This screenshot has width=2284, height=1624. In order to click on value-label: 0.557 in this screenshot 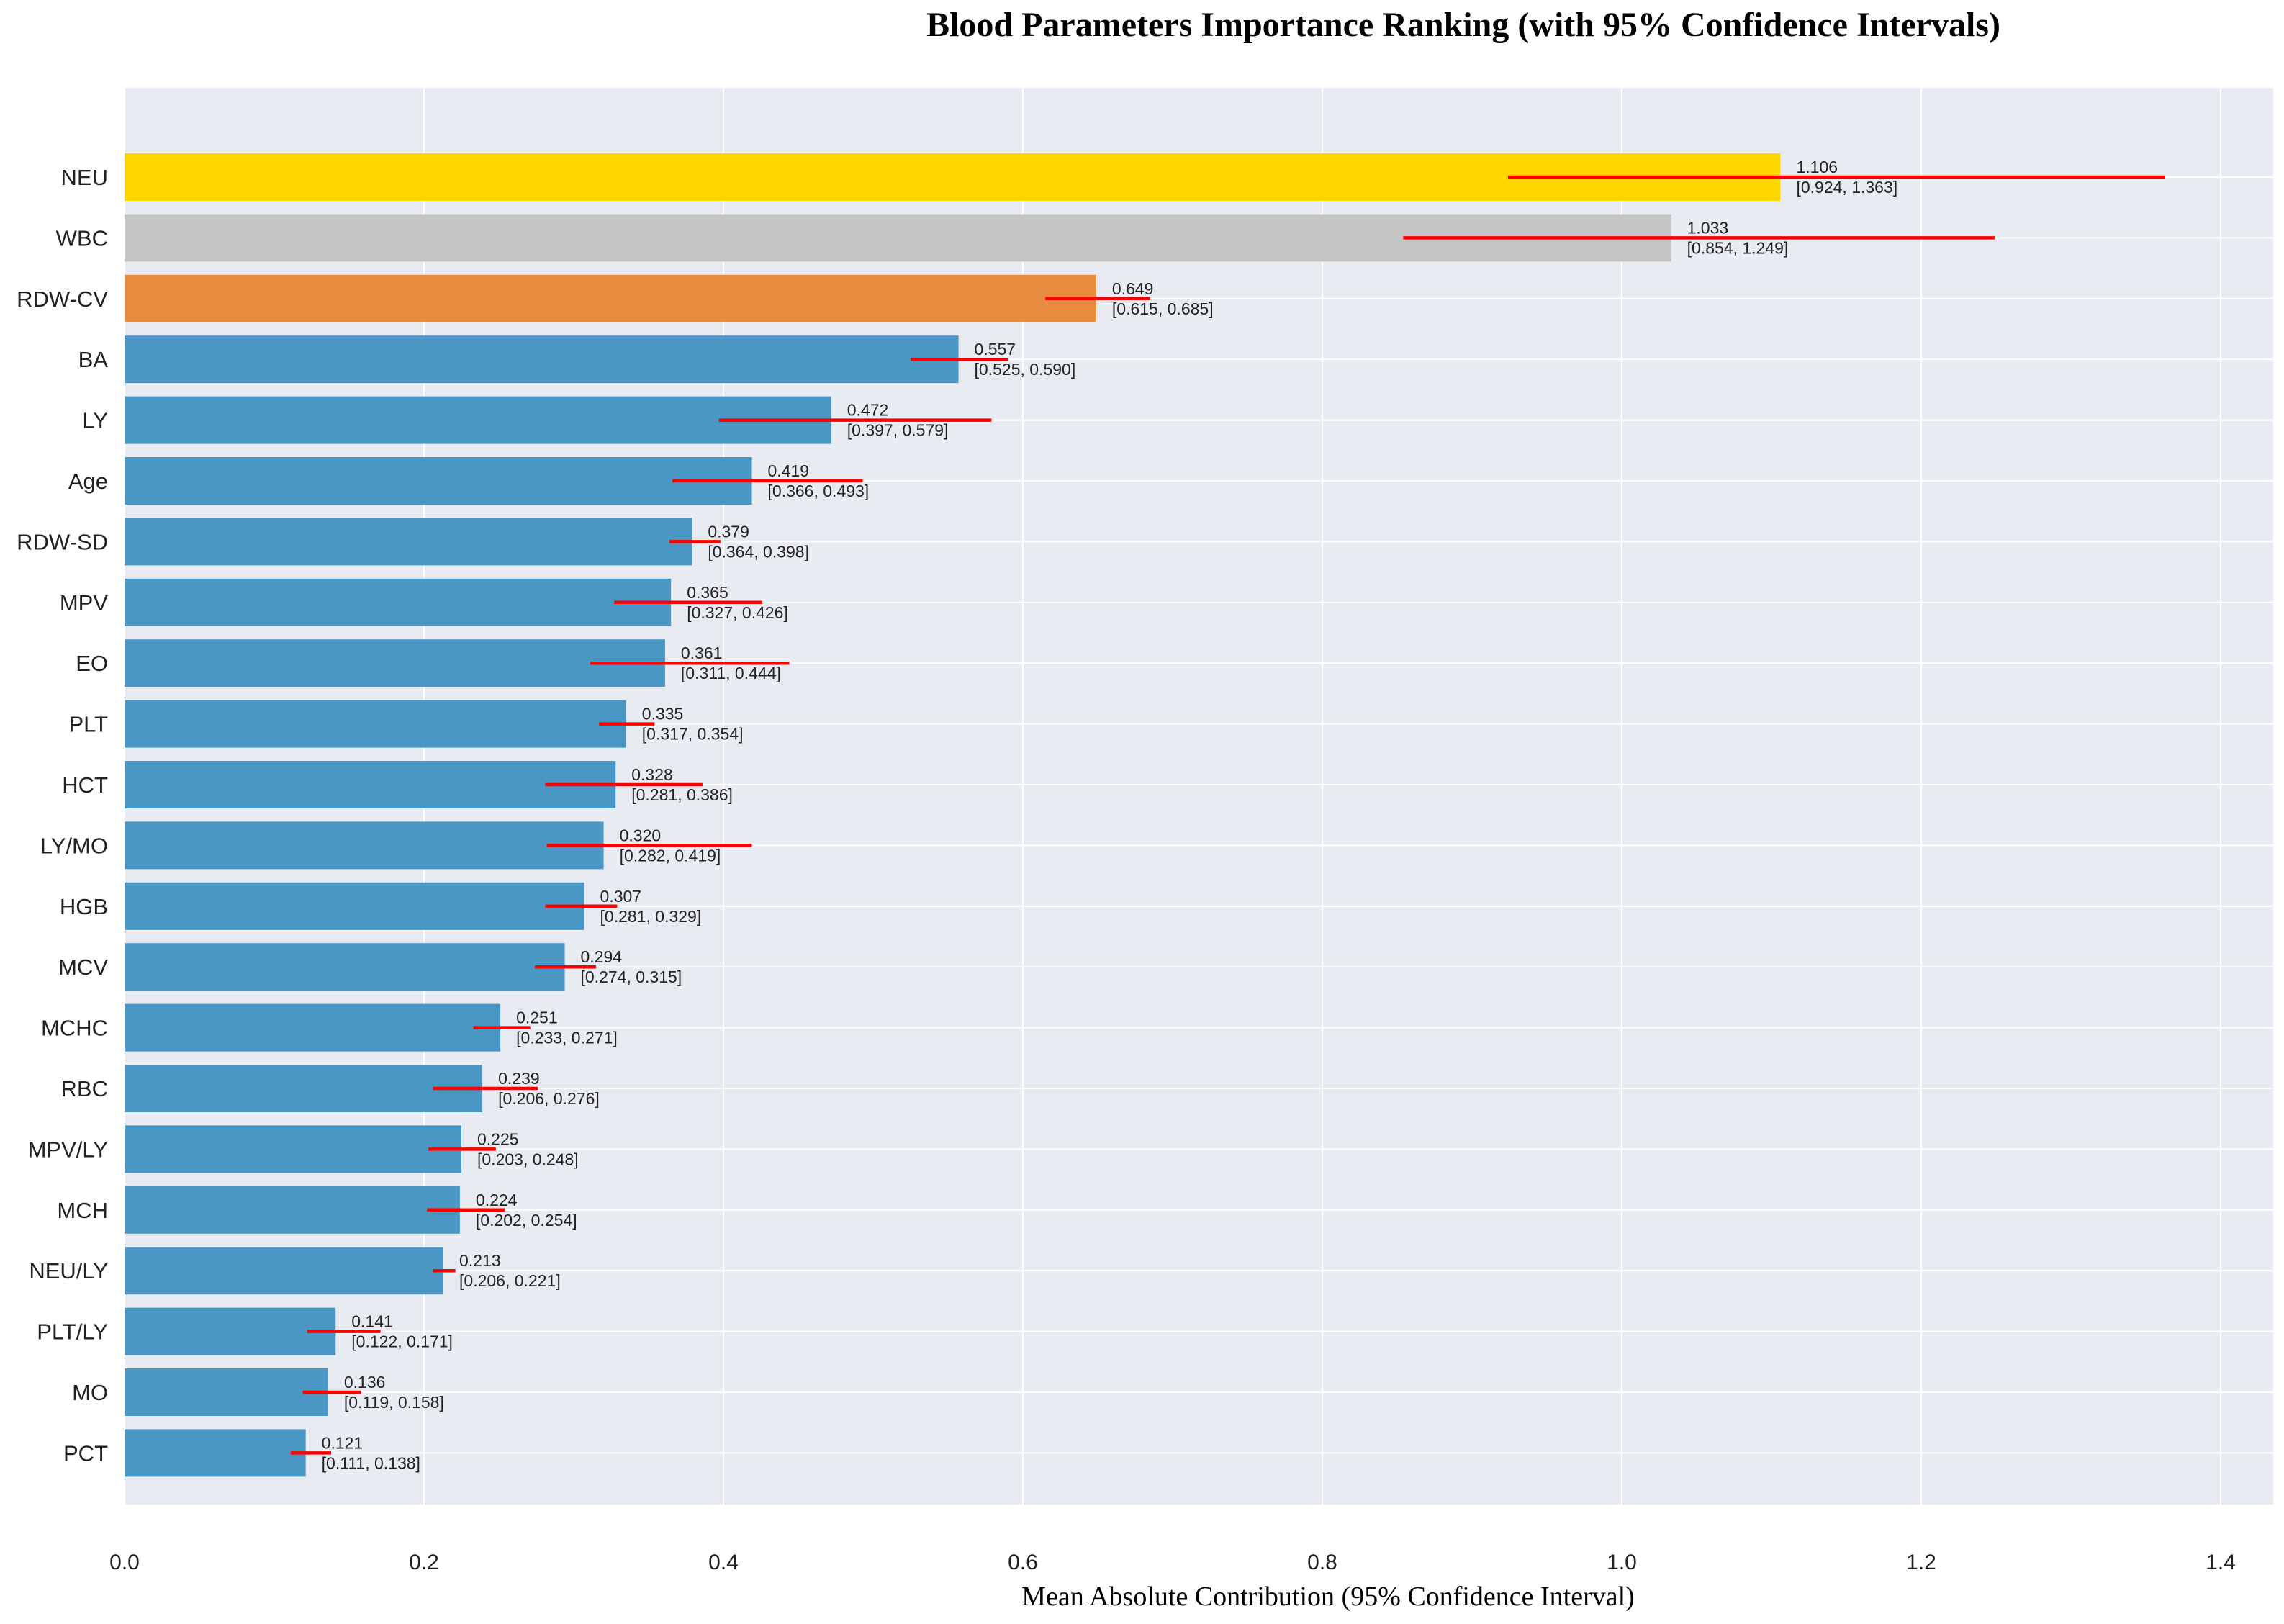, I will do `click(996, 349)`.